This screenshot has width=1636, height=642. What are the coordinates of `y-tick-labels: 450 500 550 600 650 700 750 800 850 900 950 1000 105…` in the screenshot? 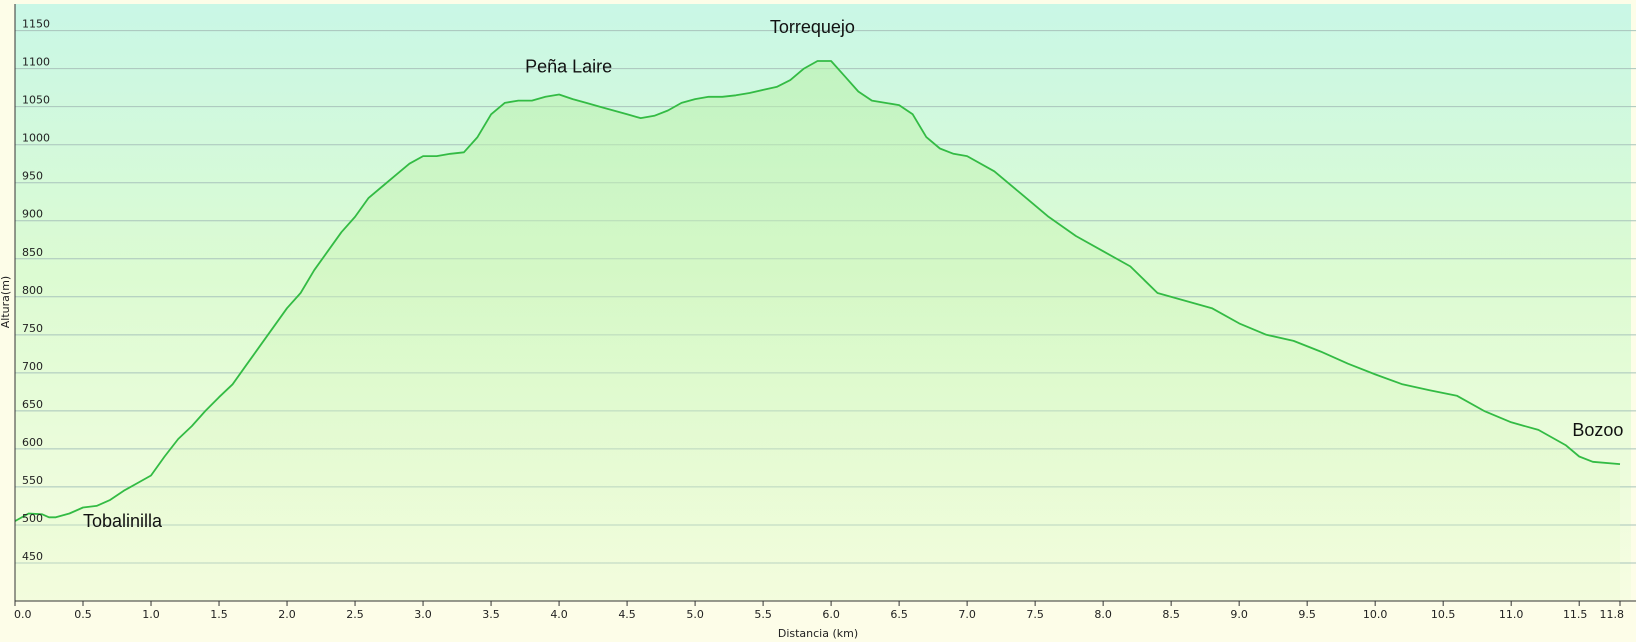 It's located at (36, 290).